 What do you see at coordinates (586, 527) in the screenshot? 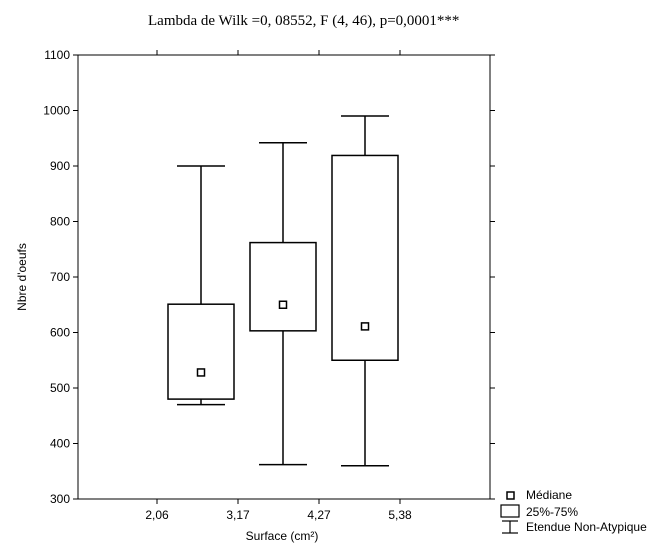
I see `legend-whisker-label: Etendue Non-Atypique` at bounding box center [586, 527].